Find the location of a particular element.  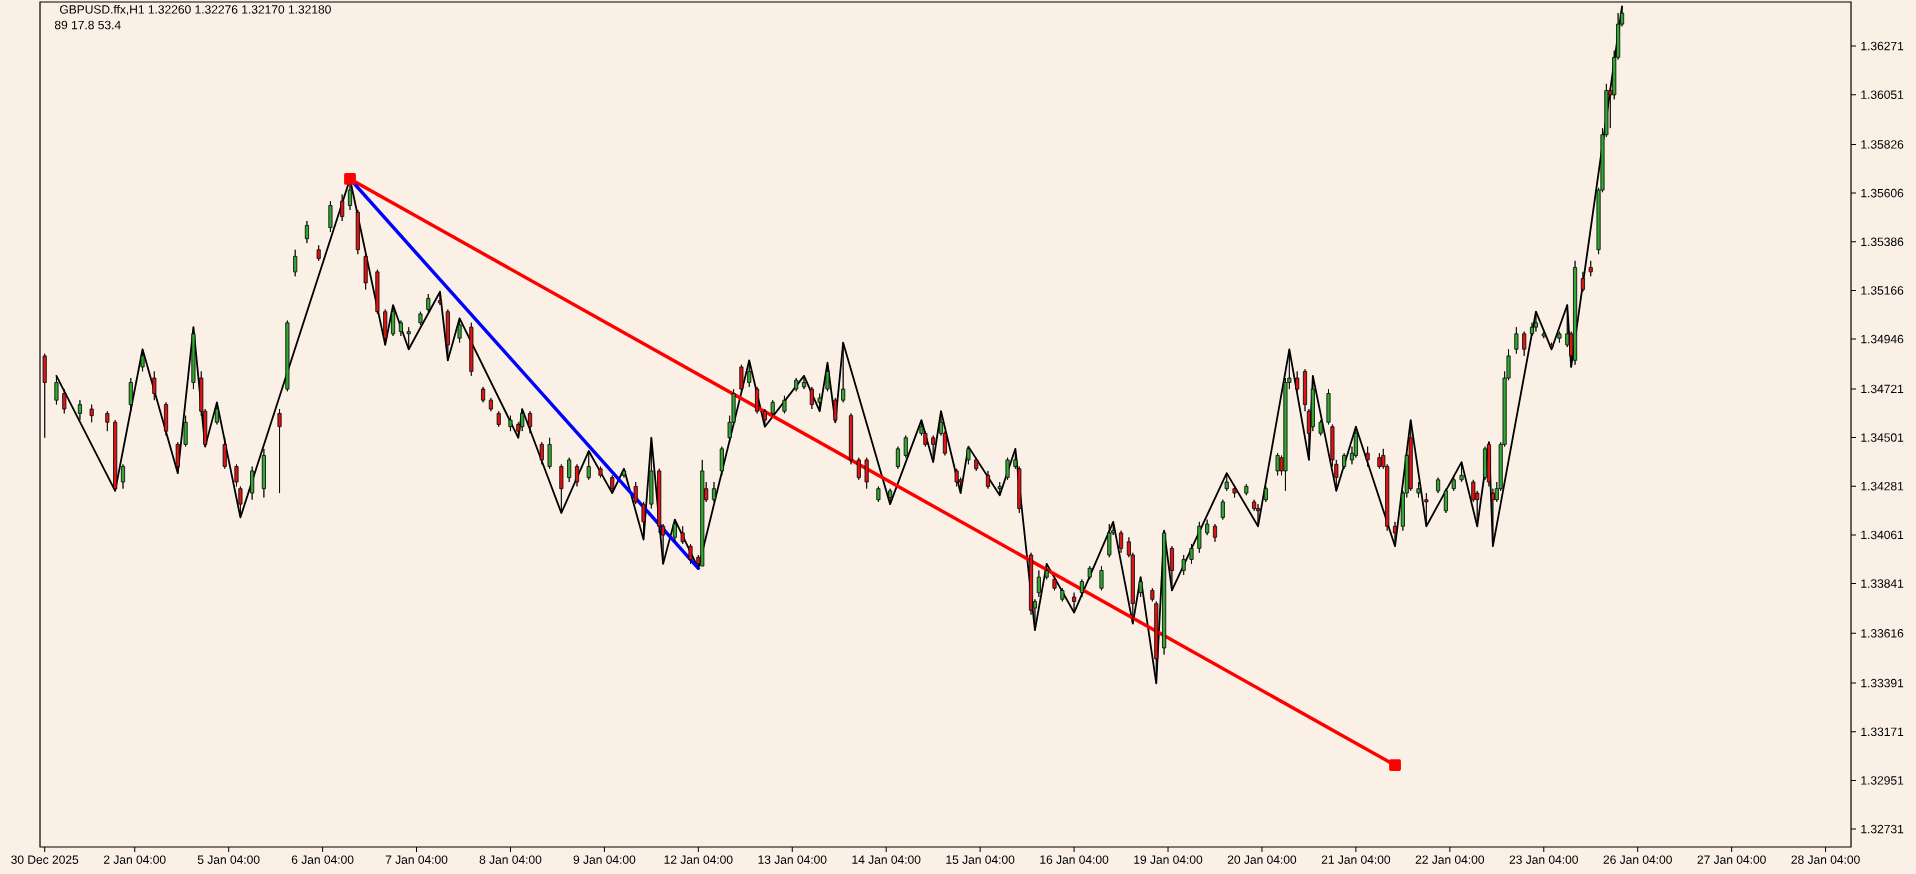

y-tick-label: 1.35166 is located at coordinates (1882, 290).